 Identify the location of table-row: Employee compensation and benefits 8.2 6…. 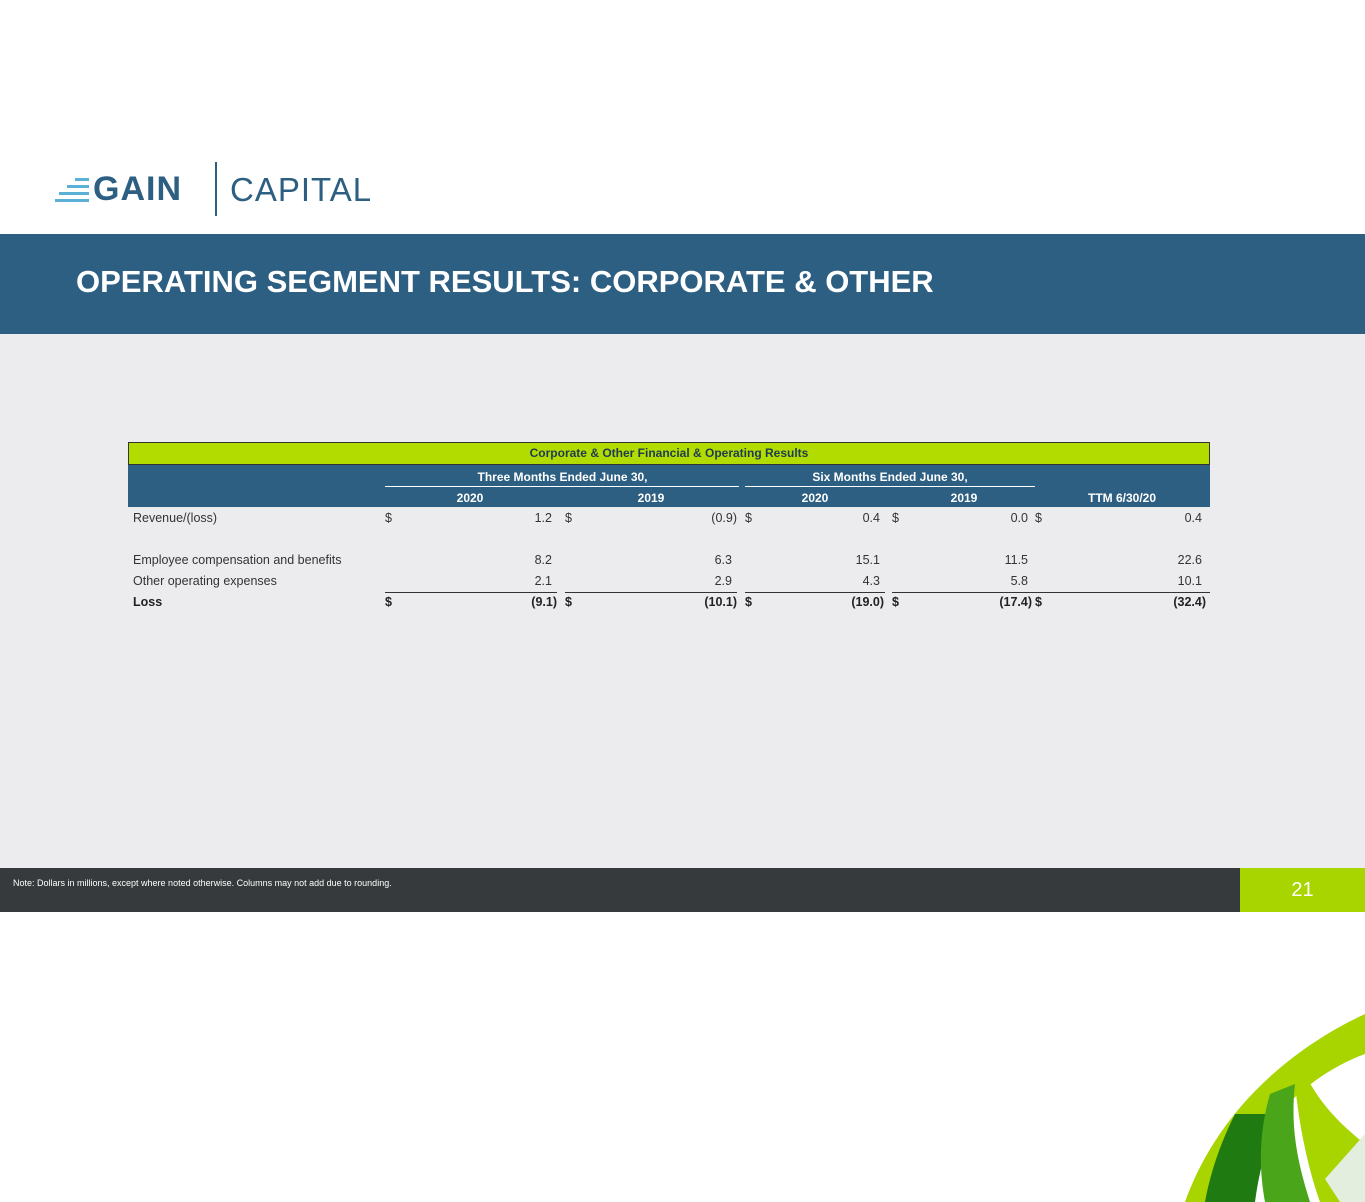
(669, 560).